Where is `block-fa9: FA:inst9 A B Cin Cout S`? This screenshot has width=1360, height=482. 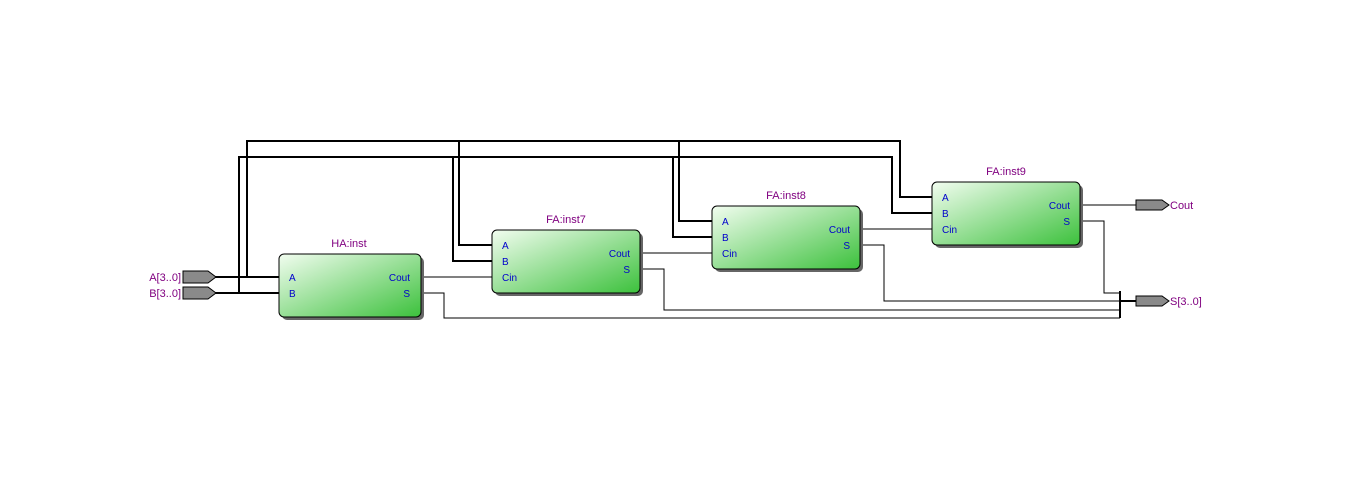
block-fa9: FA:inst9 A B Cin Cout S is located at coordinates (1007, 207).